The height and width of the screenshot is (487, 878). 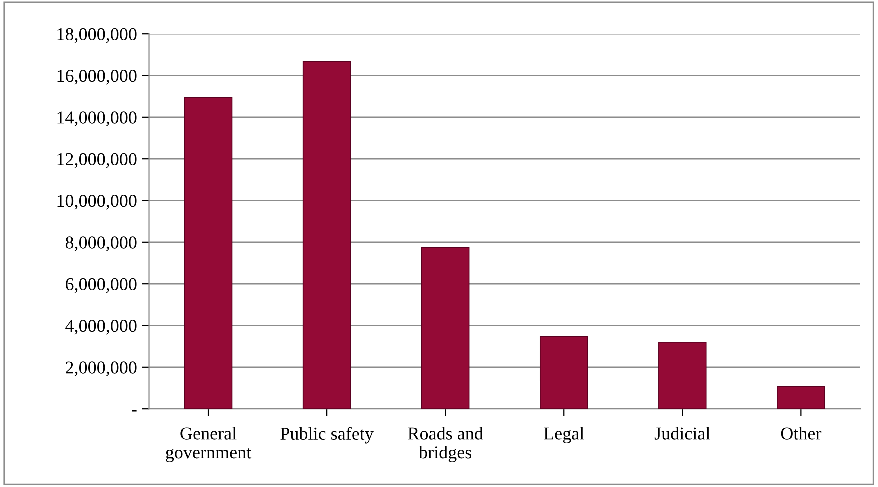 What do you see at coordinates (682, 433) in the screenshot?
I see `x-tick-label: Judicial` at bounding box center [682, 433].